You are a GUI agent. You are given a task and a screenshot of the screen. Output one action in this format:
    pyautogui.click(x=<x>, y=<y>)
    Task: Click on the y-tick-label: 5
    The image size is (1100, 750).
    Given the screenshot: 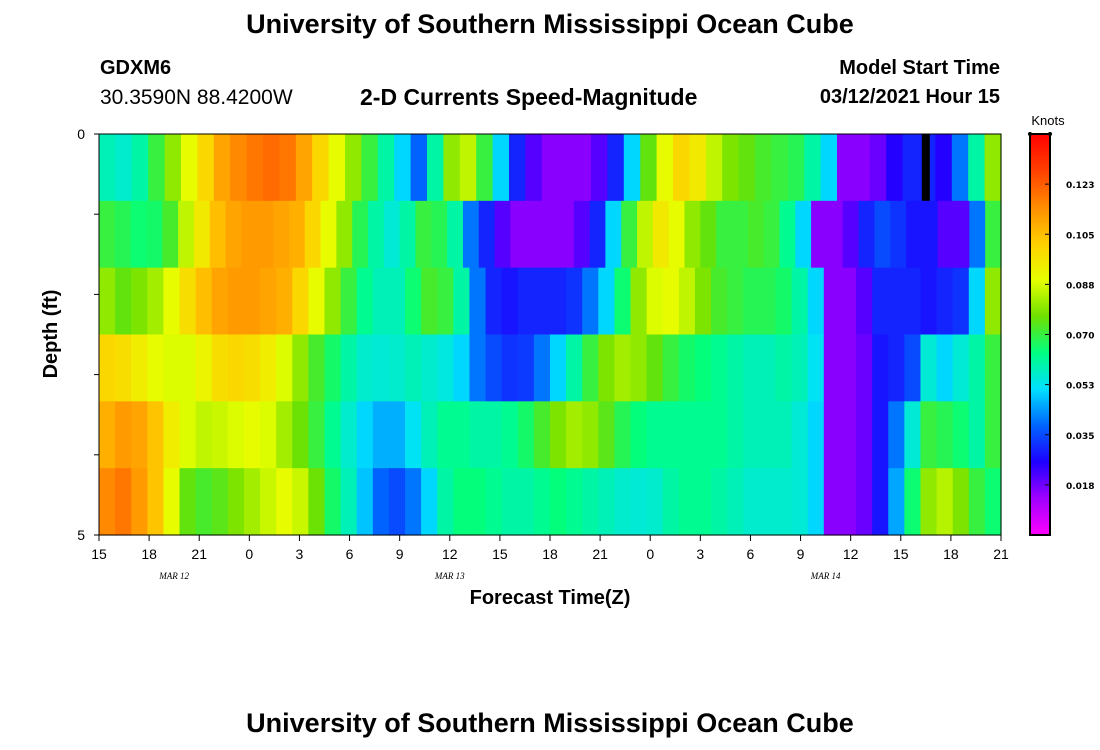 What is the action you would take?
    pyautogui.click(x=81, y=535)
    